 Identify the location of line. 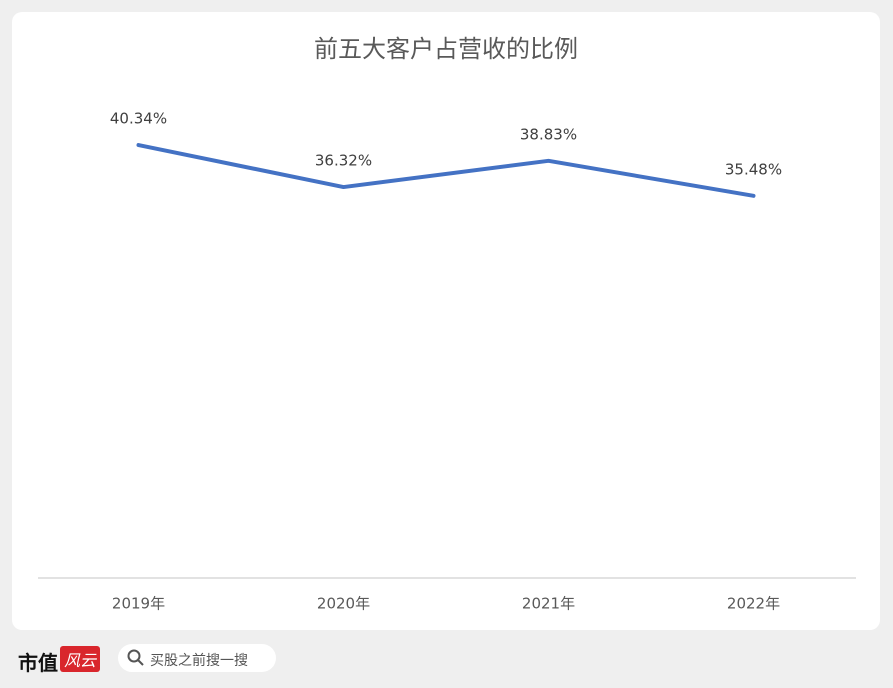
(446, 170).